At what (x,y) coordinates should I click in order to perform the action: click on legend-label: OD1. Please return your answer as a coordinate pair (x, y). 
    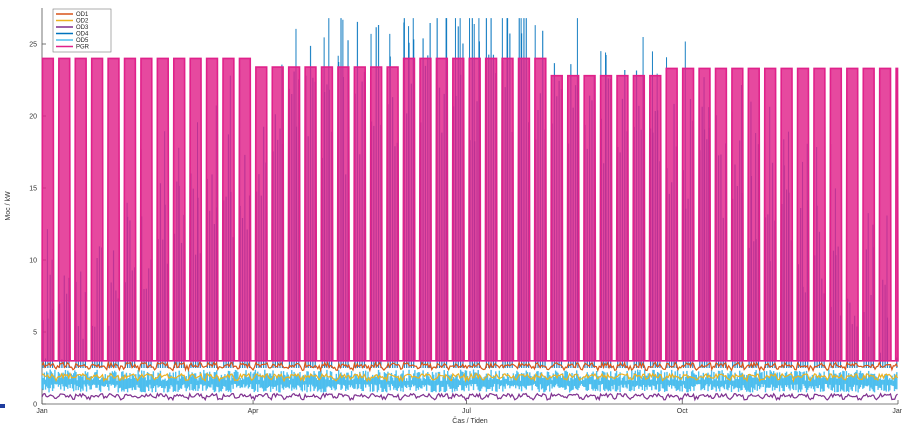
    Looking at the image, I should click on (82, 15).